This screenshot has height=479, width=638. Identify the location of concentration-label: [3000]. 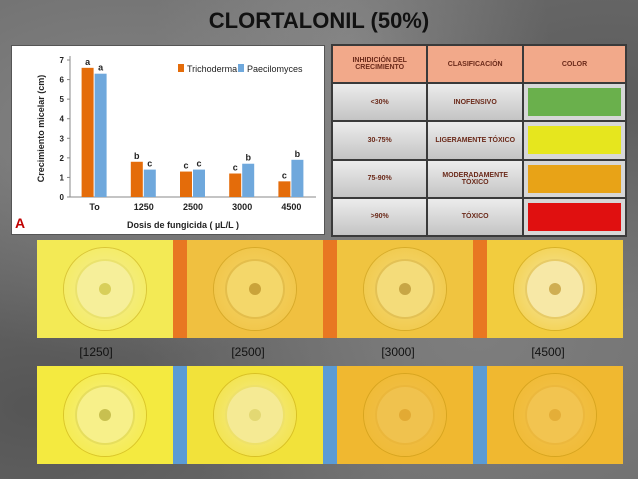
(398, 352).